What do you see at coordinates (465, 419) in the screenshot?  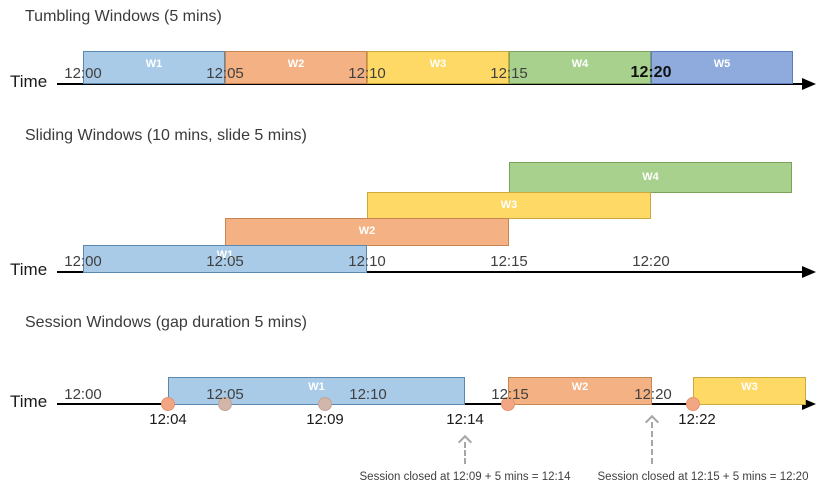 I see `event-label-1214: 12:14` at bounding box center [465, 419].